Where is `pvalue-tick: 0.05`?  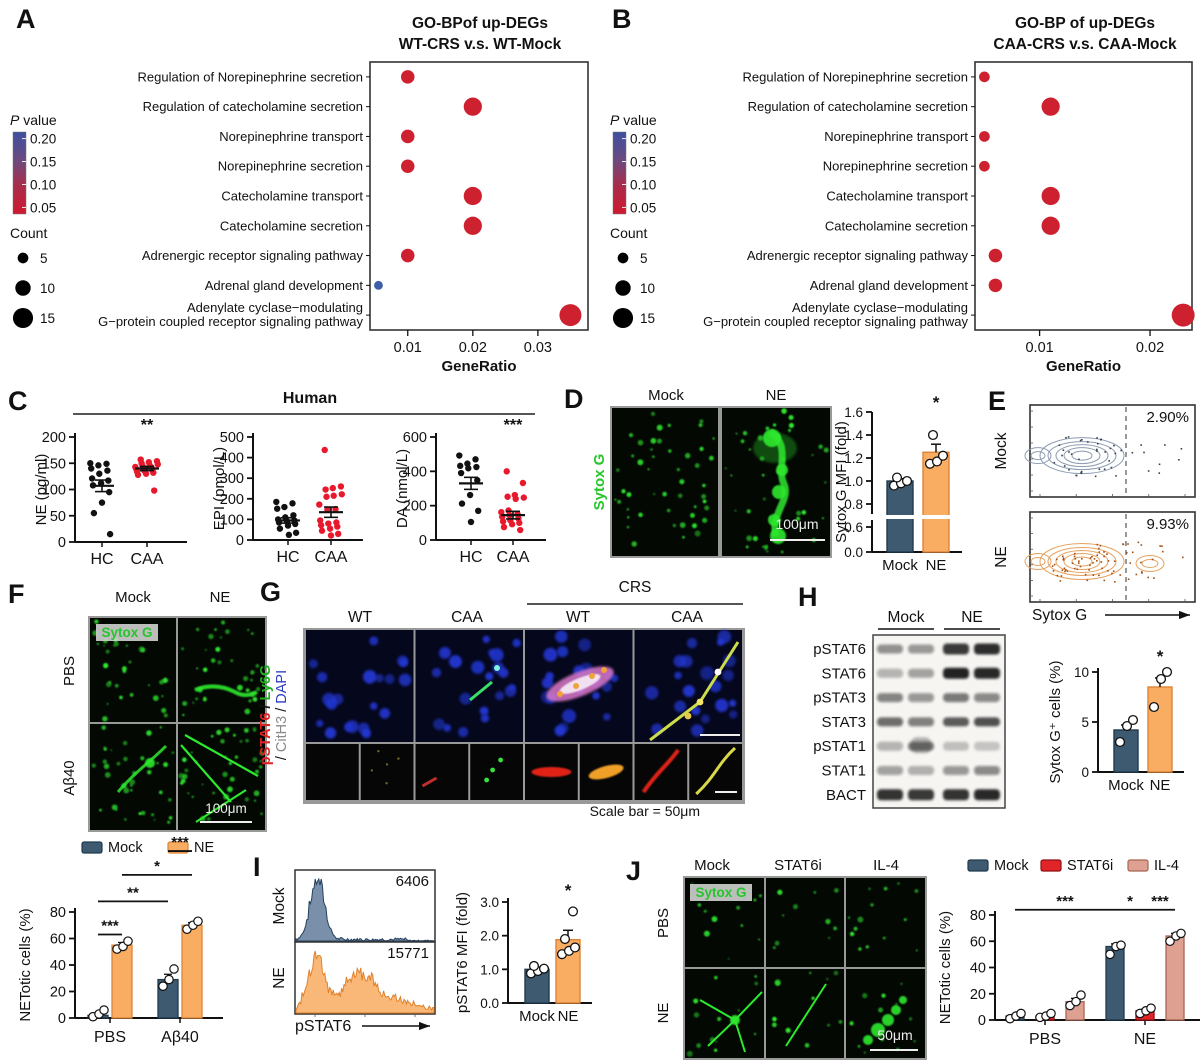
pvalue-tick: 0.05 is located at coordinates (43, 207).